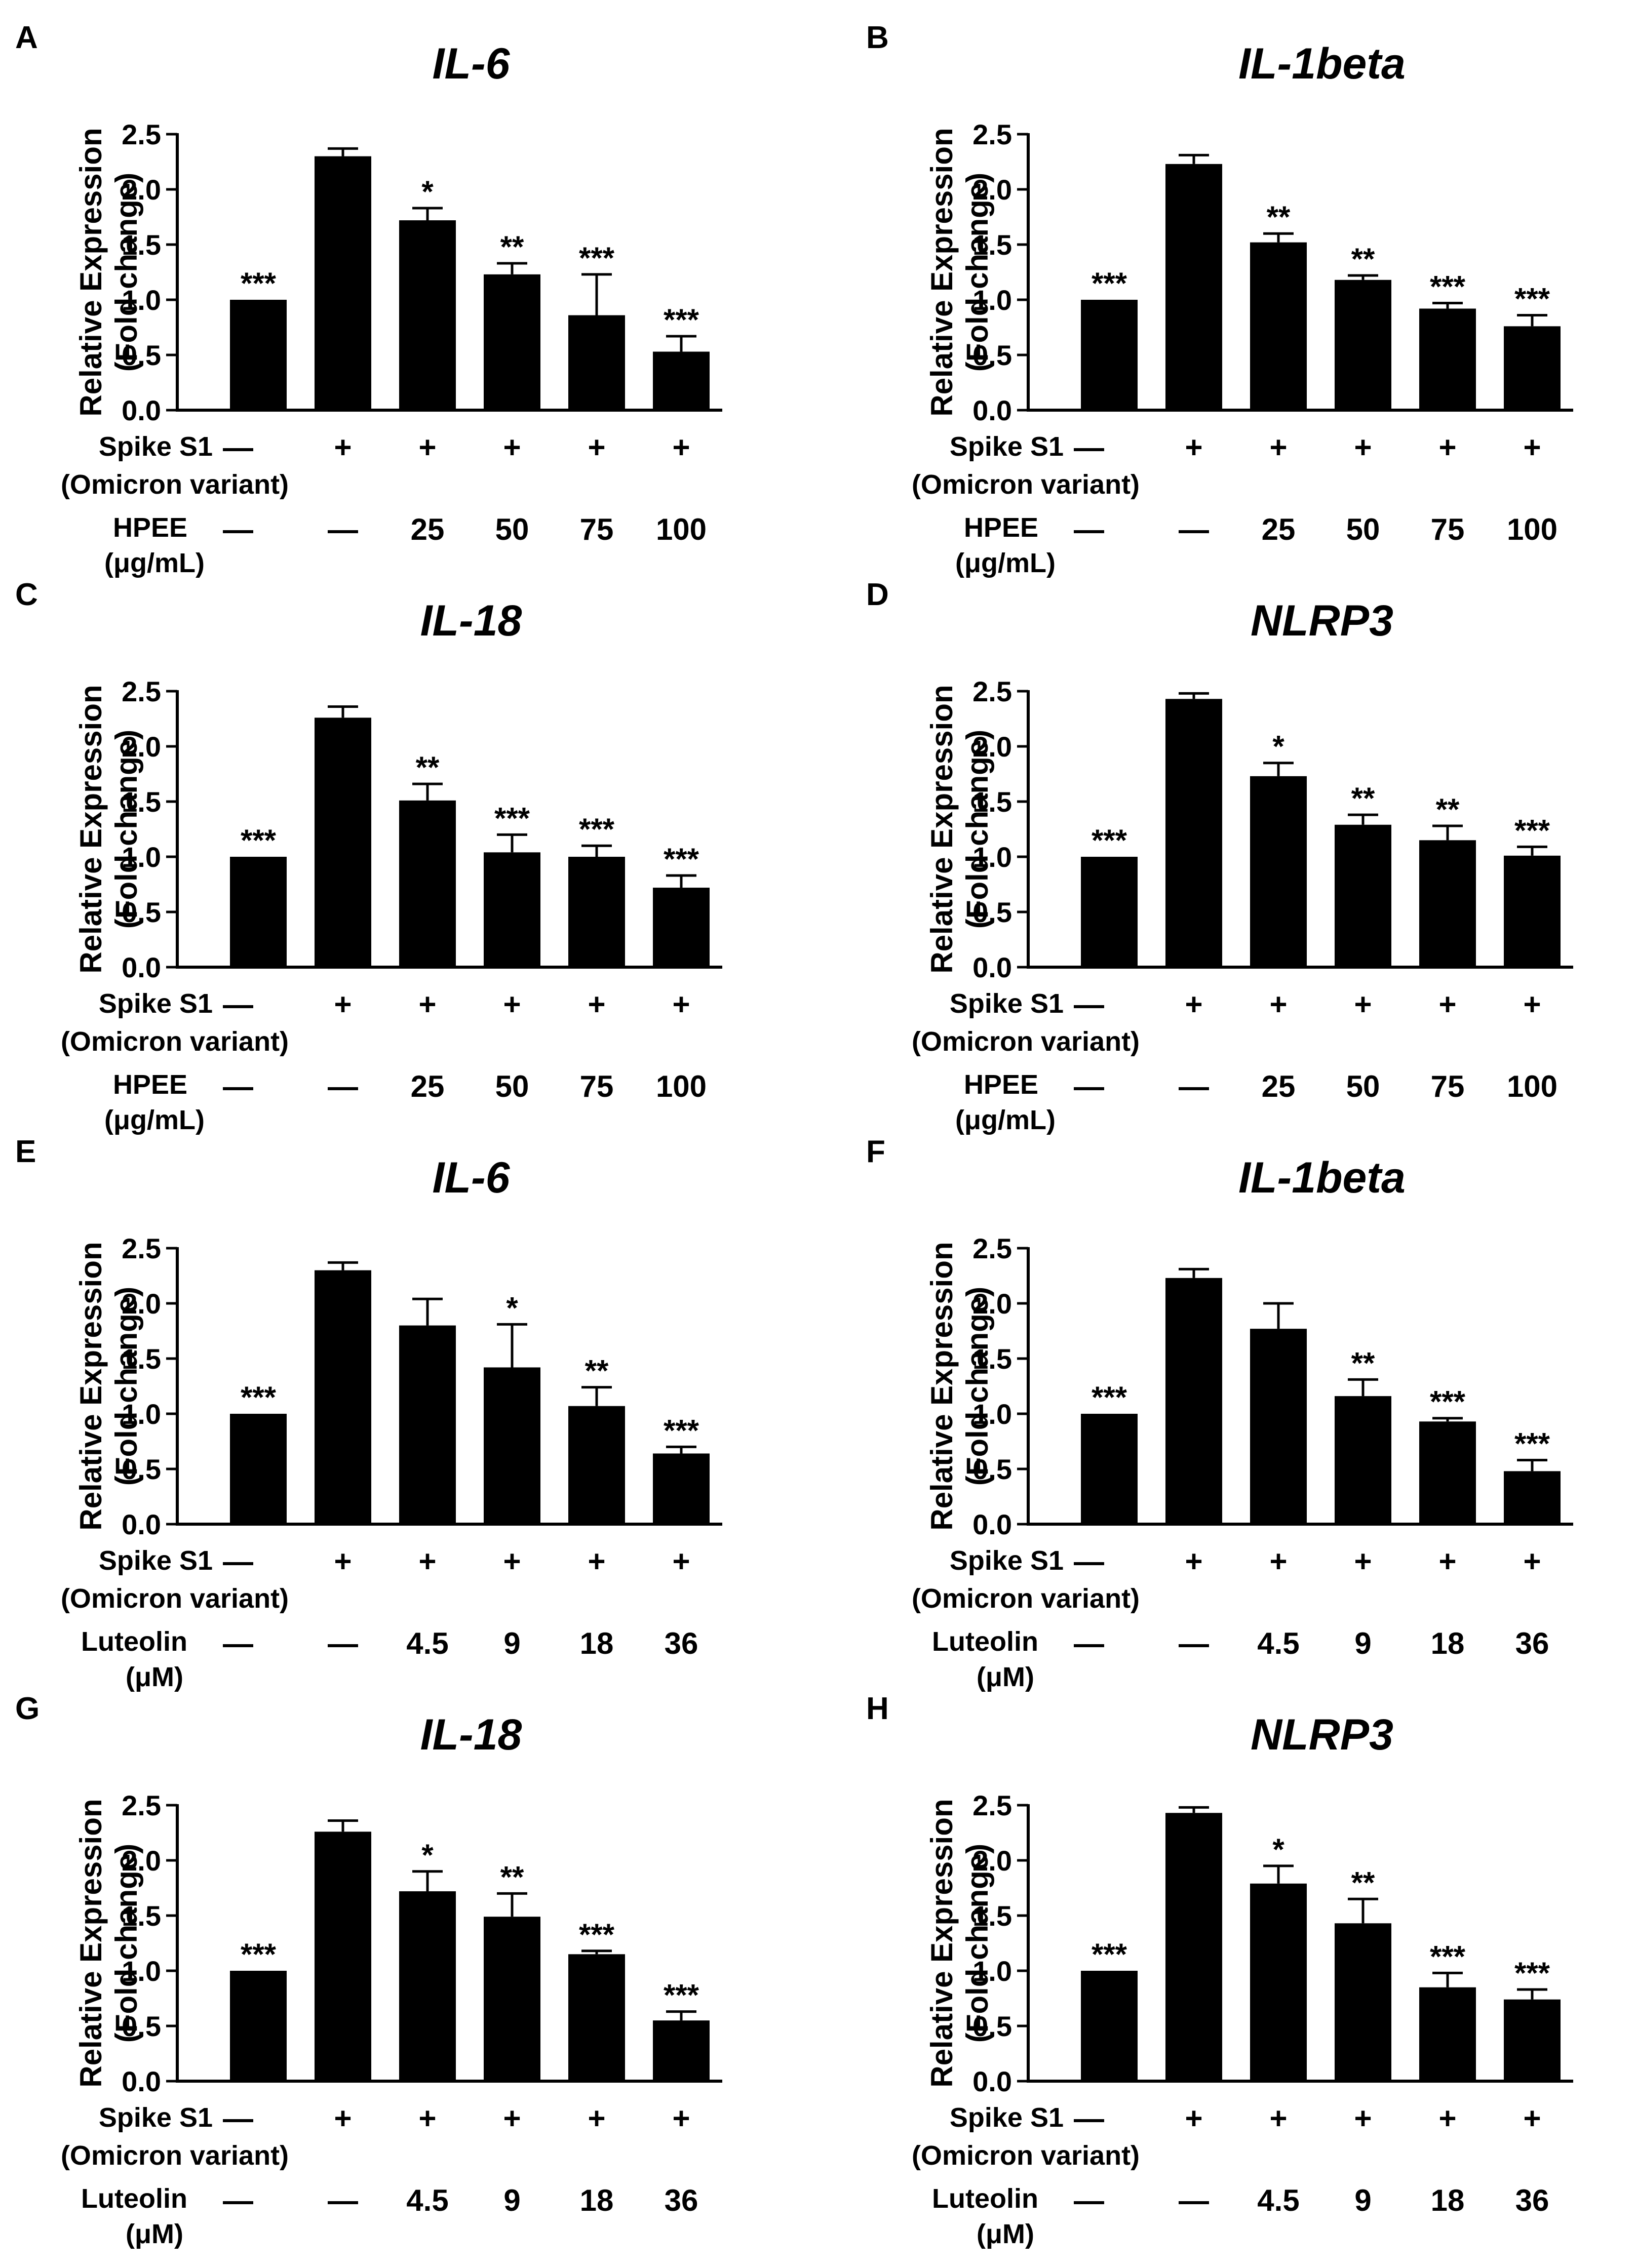  I want to click on panel-label: B, so click(878, 38).